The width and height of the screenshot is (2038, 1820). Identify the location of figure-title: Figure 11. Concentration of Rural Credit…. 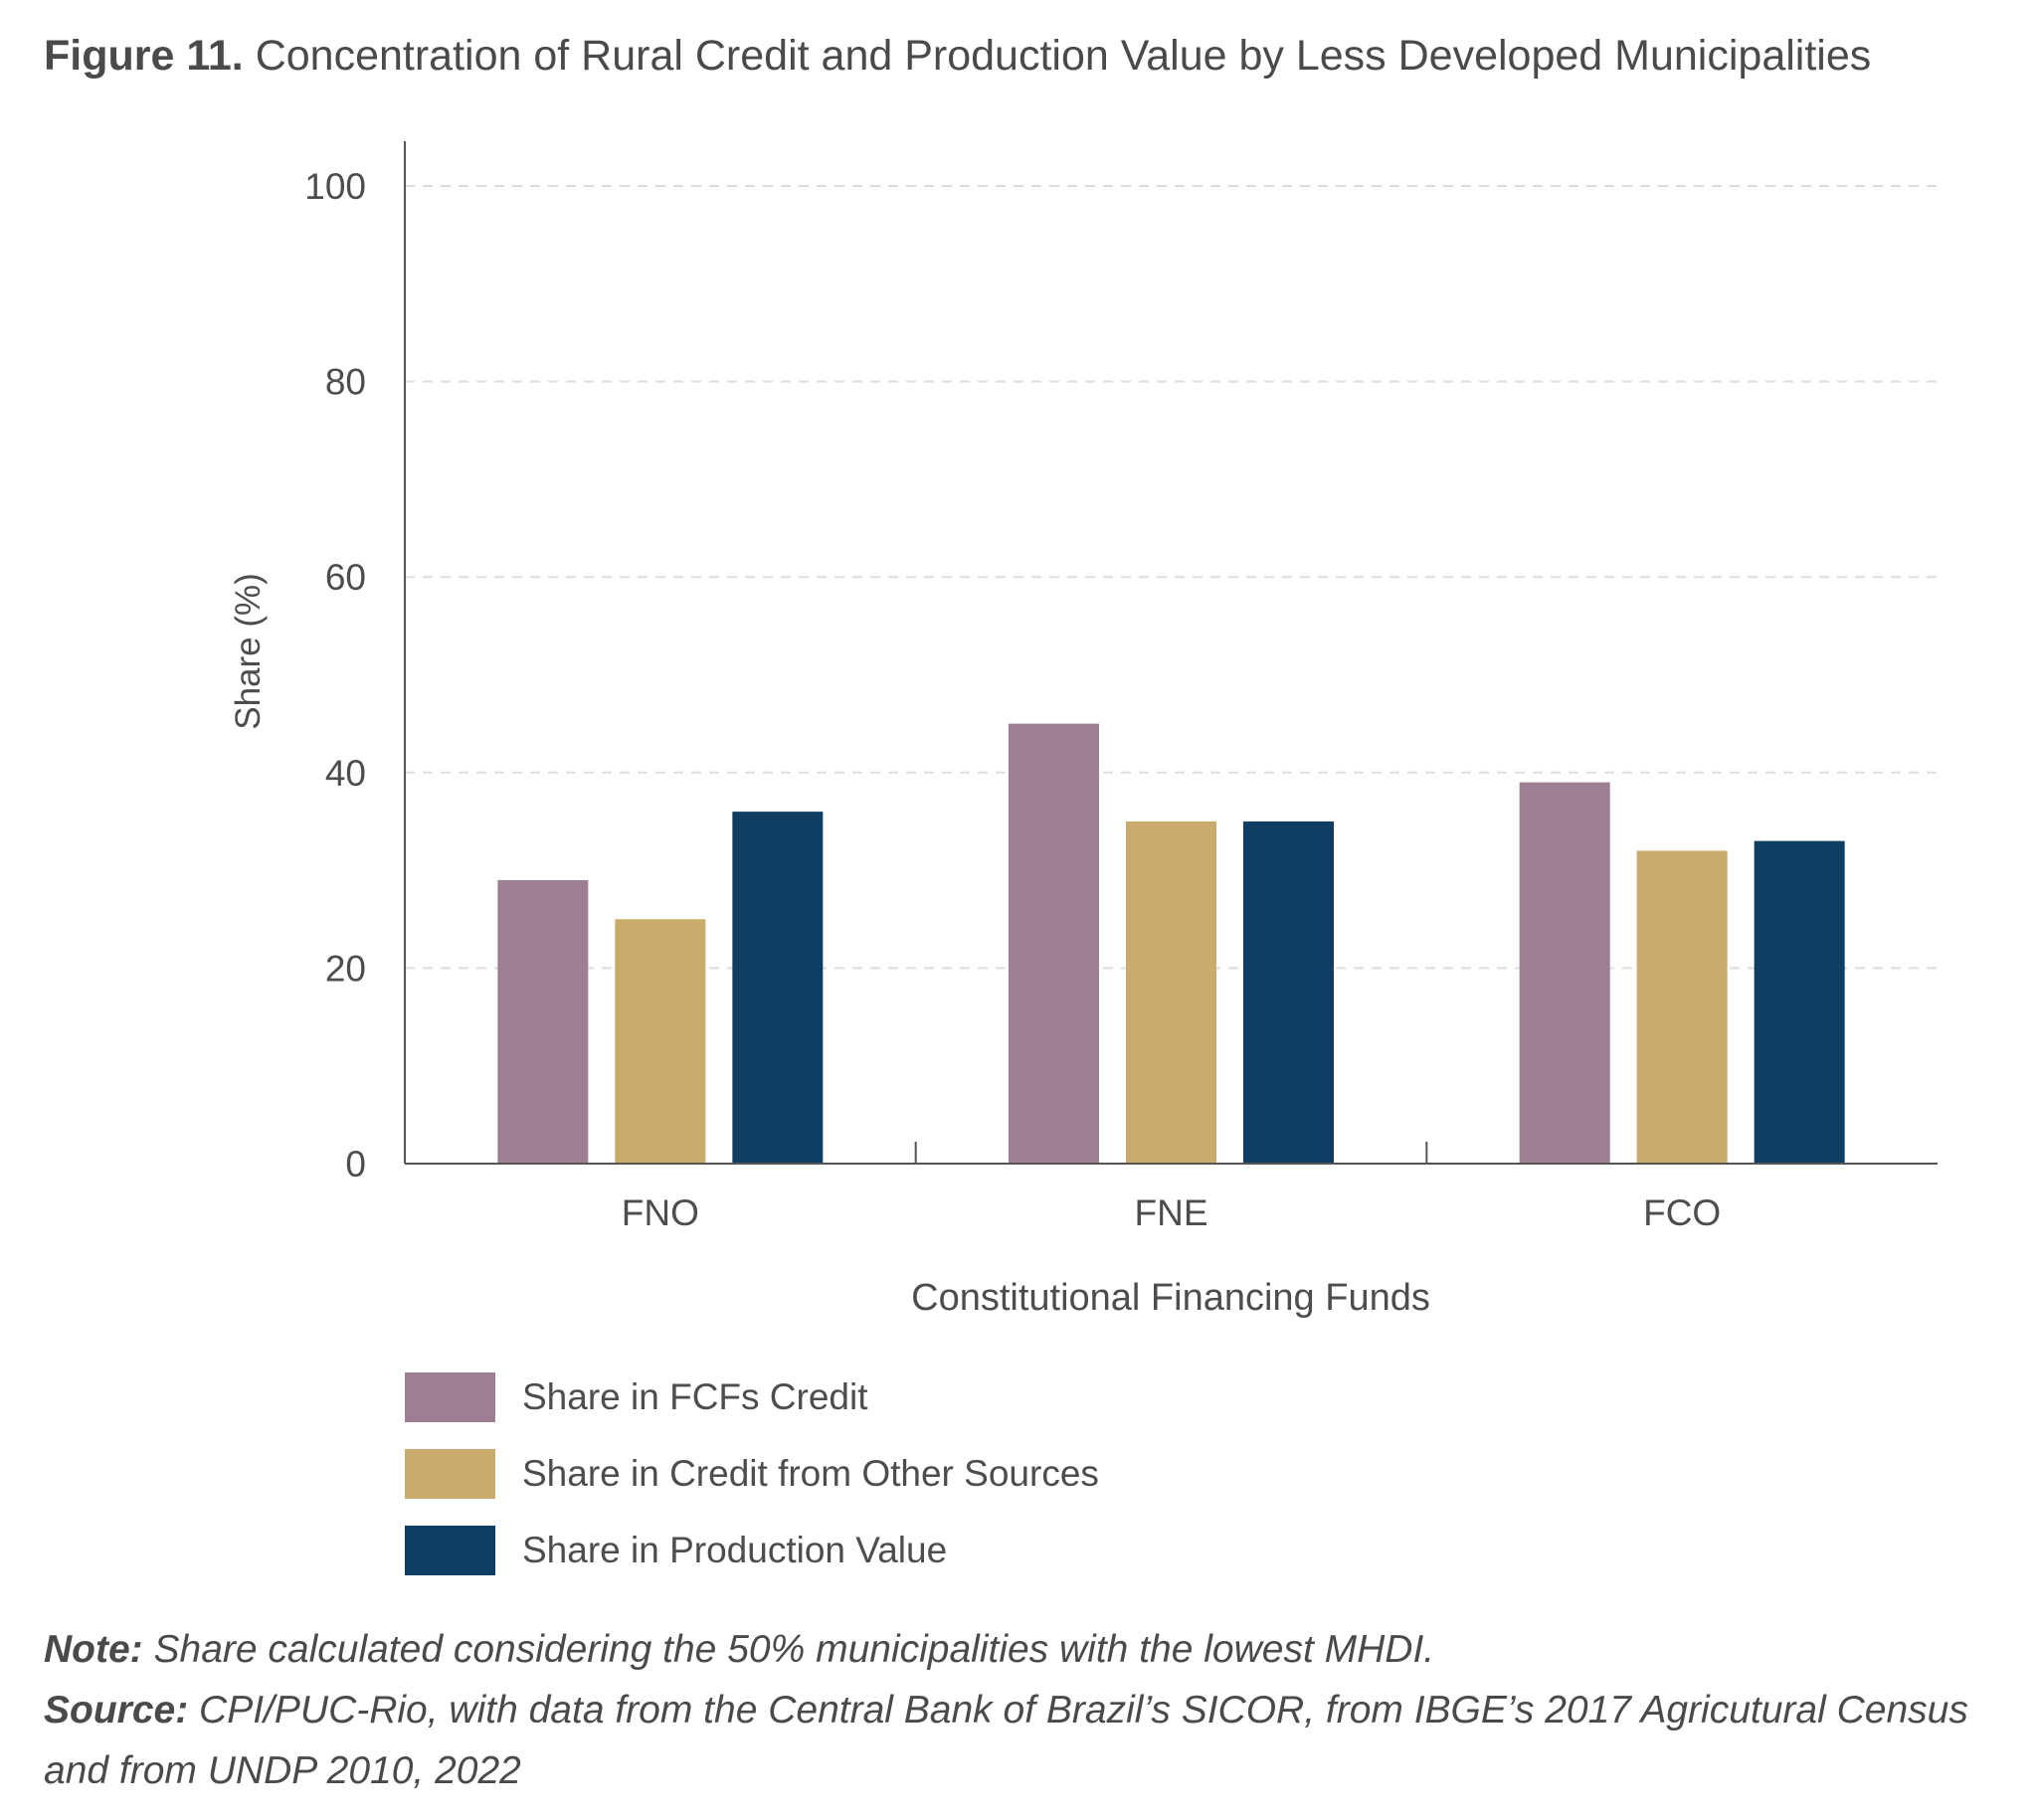
(957, 56).